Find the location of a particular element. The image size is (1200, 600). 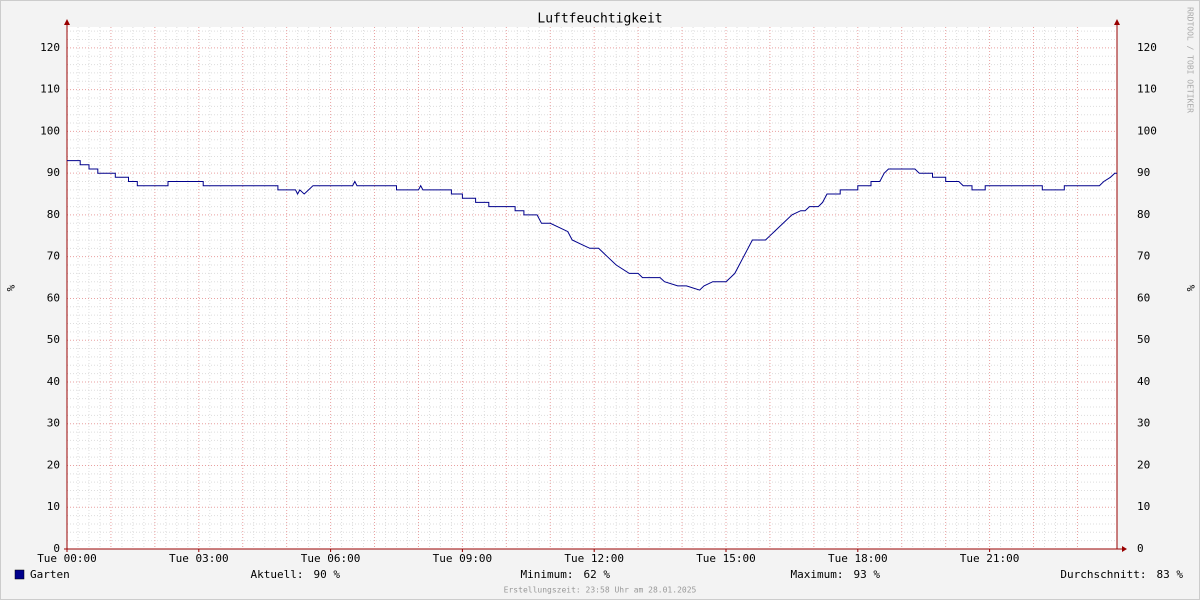

stat-value: 90 % is located at coordinates (327, 574).